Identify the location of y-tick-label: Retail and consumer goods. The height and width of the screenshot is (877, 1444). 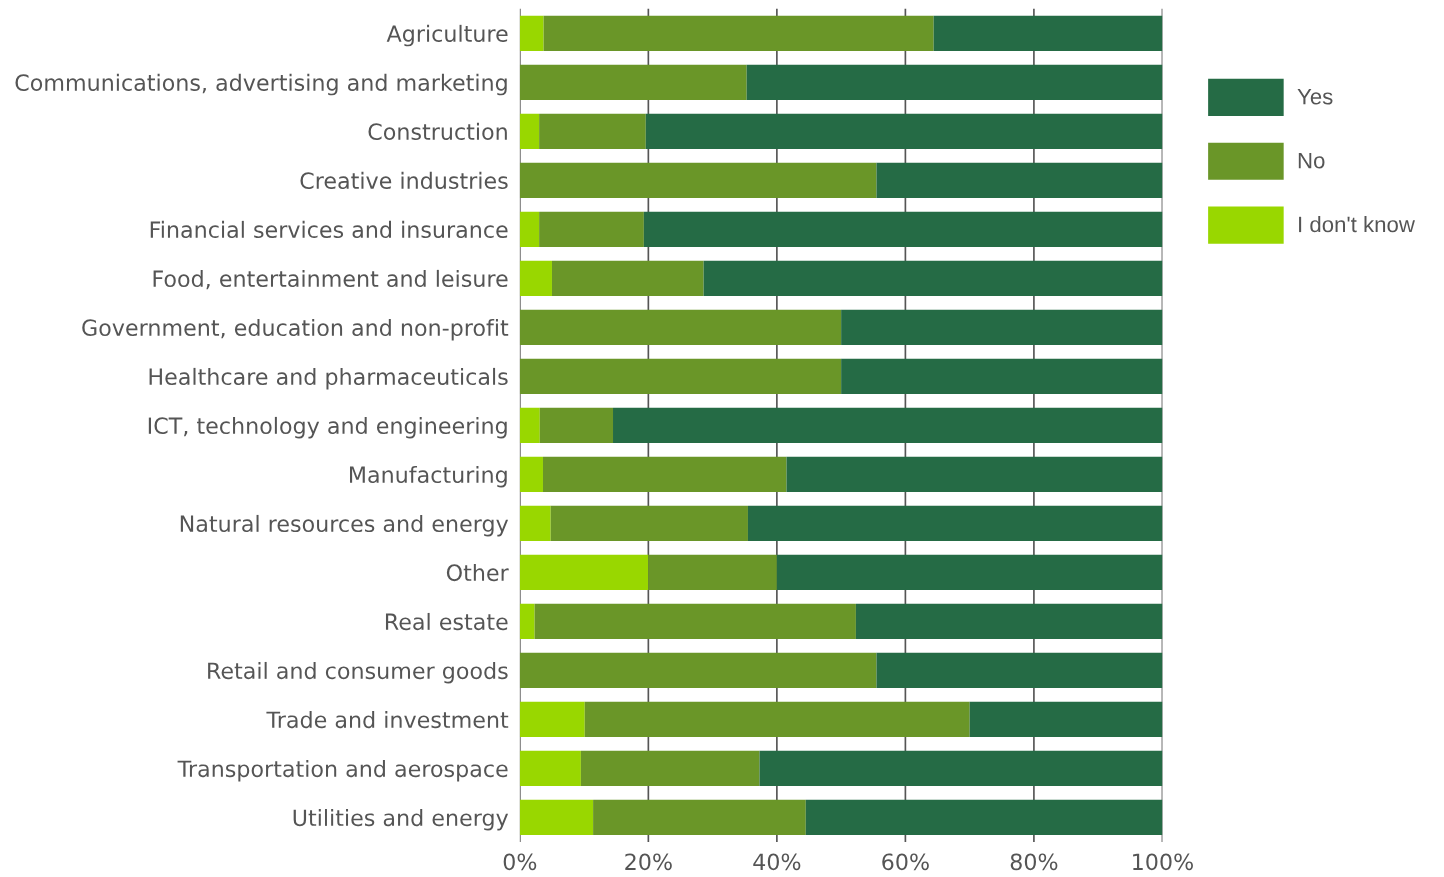
(358, 672).